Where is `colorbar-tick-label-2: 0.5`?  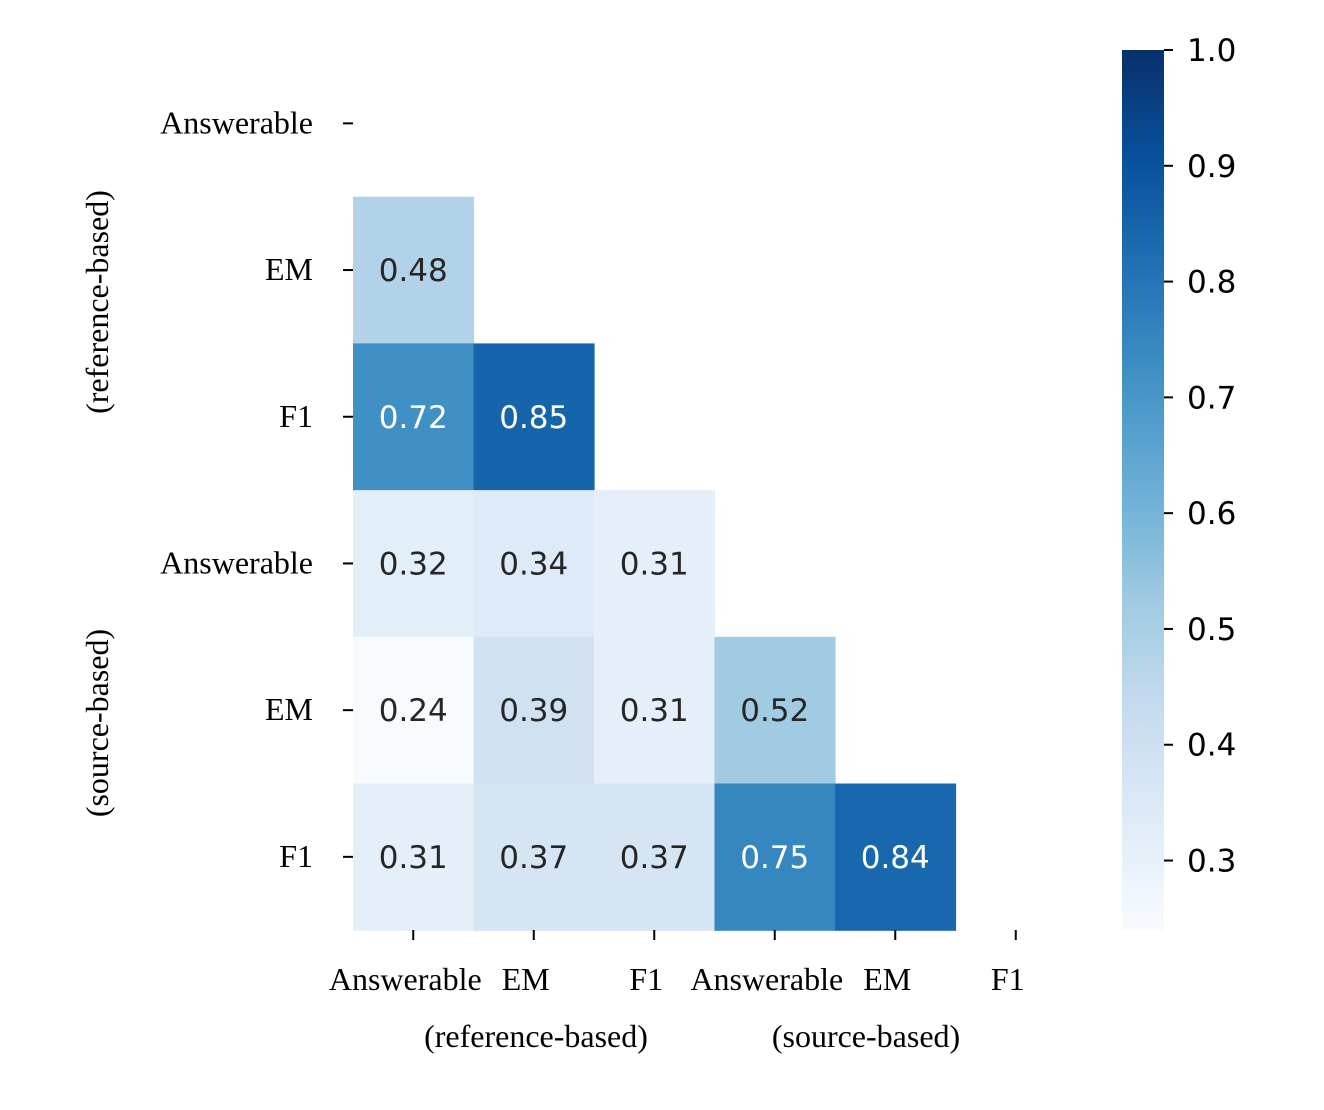
colorbar-tick-label-2: 0.5 is located at coordinates (1211, 630).